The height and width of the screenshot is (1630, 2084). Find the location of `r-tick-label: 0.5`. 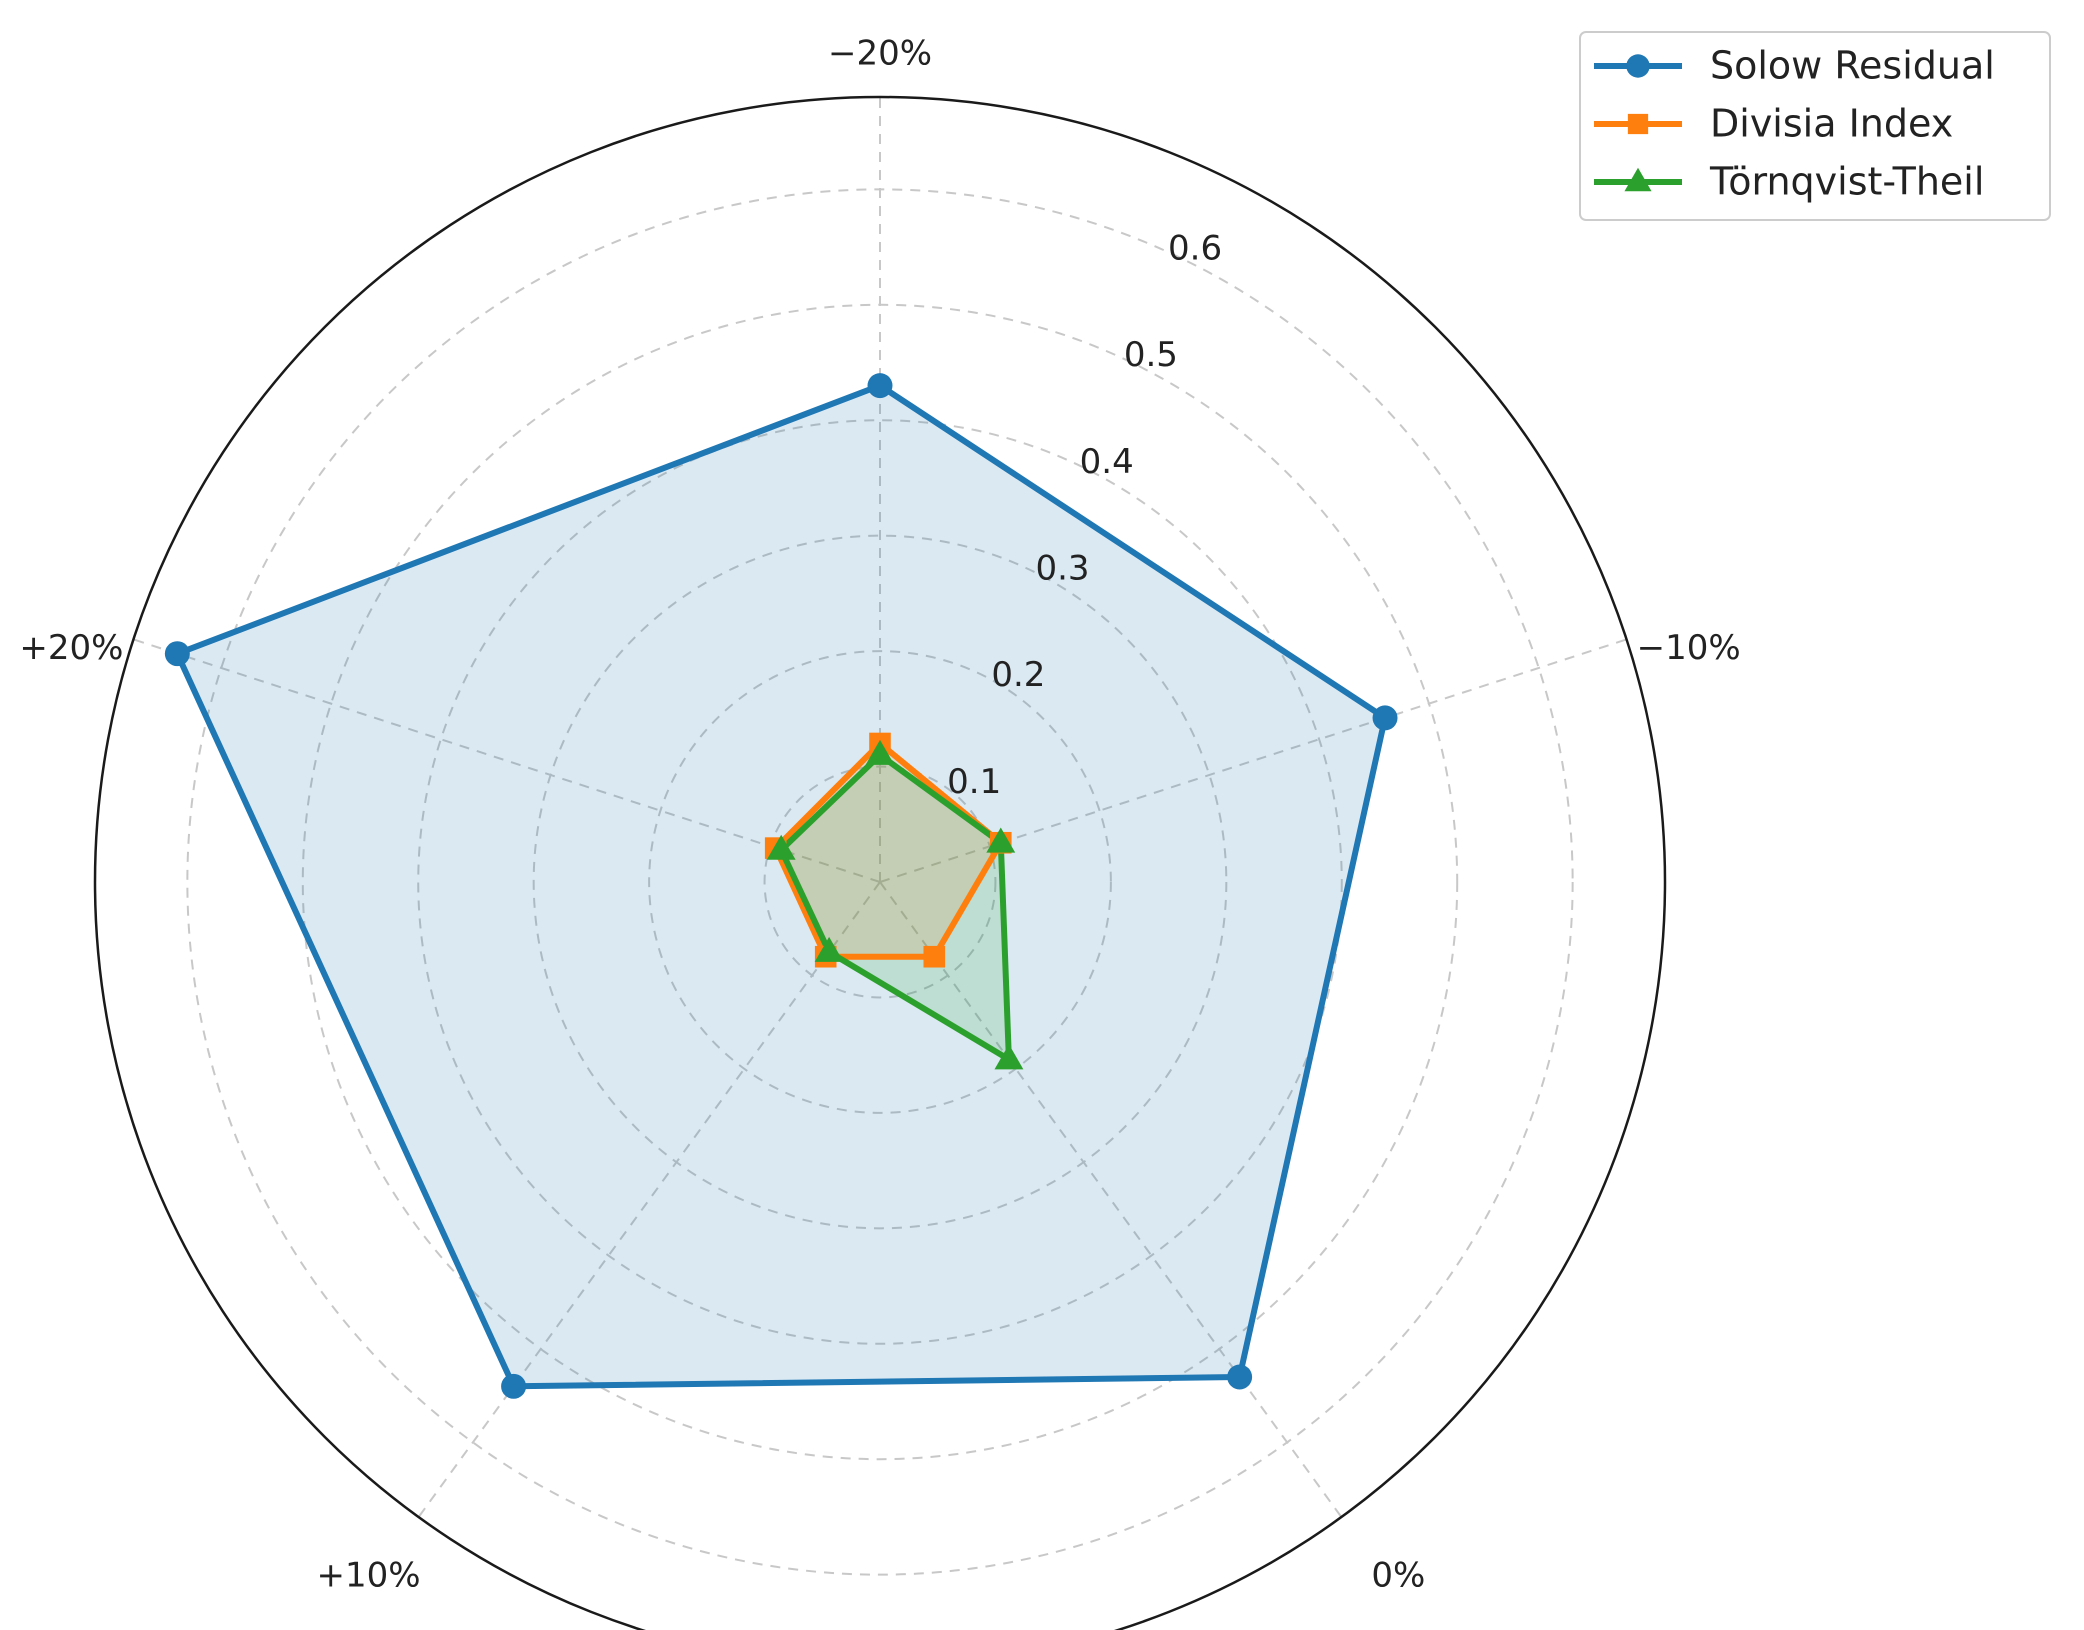

r-tick-label: 0.5 is located at coordinates (1151, 355).